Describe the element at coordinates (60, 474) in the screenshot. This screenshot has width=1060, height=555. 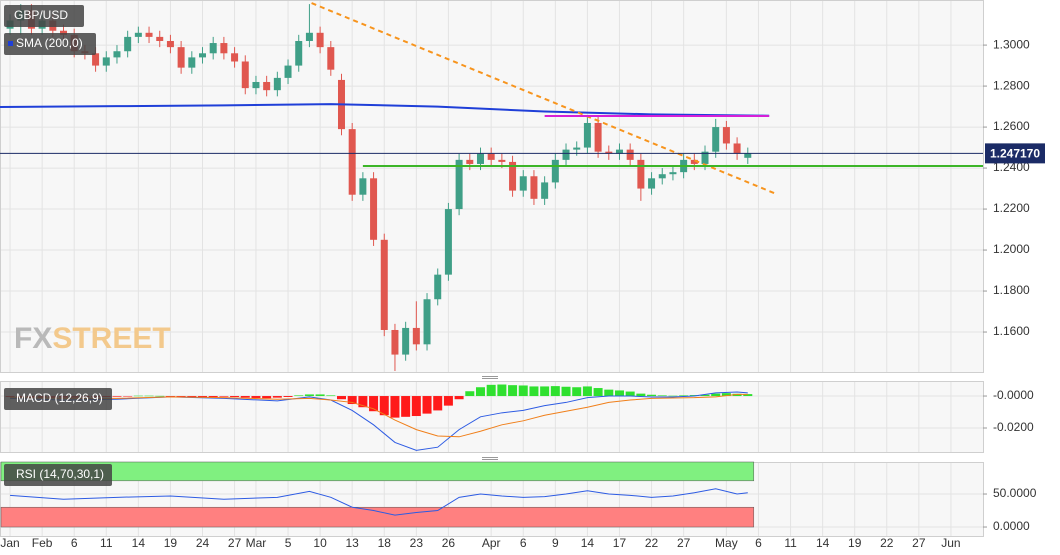
I see `rsi-label: RSI (14,70,30,1)` at that location.